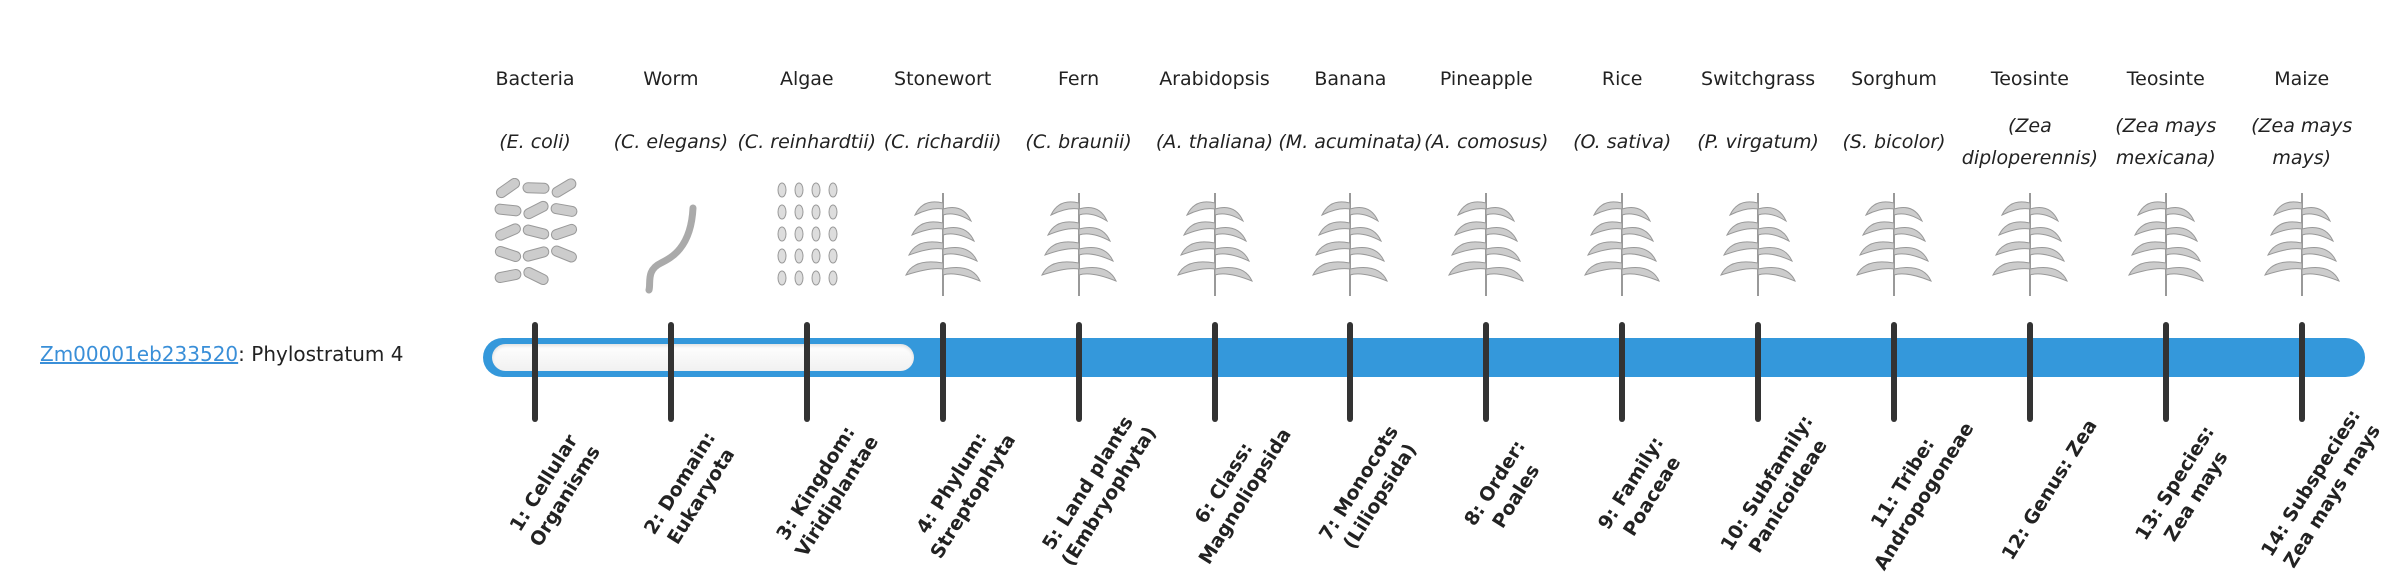  Describe the element at coordinates (942, 244) in the screenshot. I see `stonewort-illustration` at that location.